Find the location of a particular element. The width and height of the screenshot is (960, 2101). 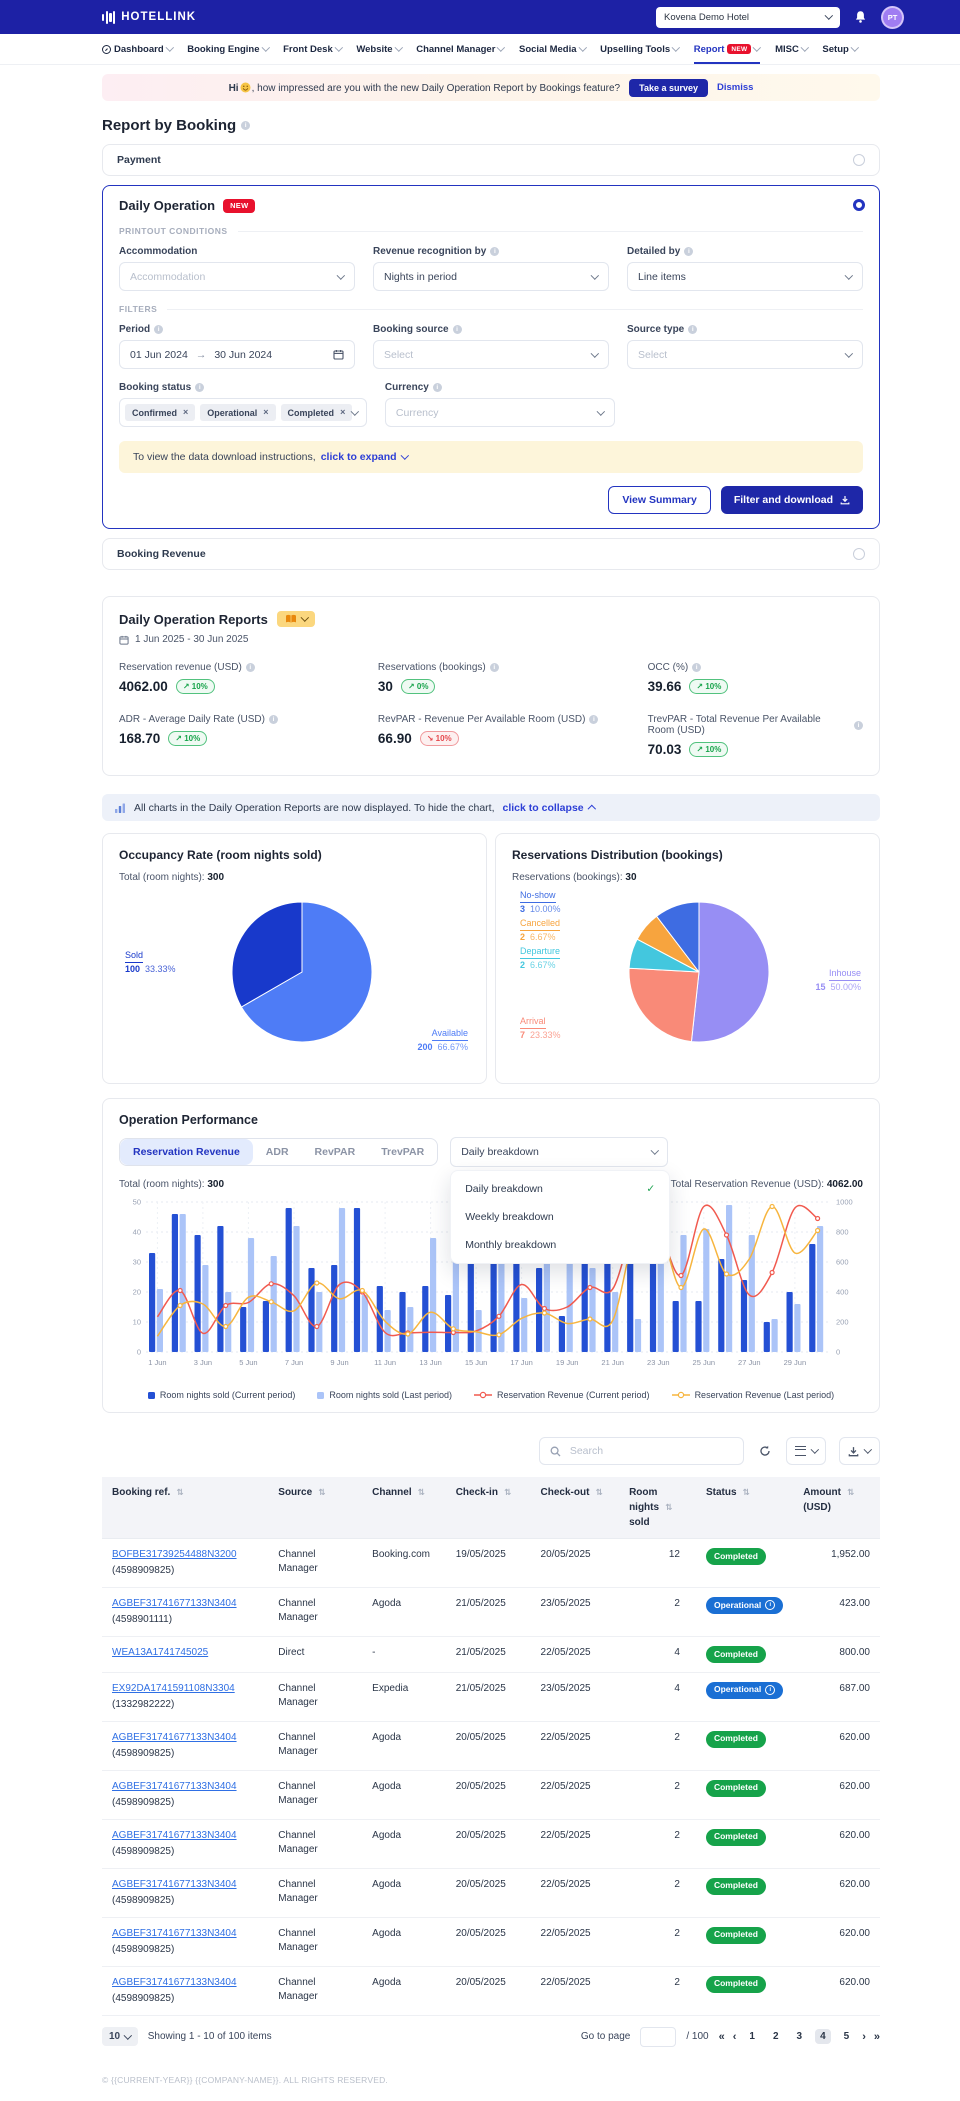

nav-item-misc: MISC is located at coordinates (792, 49).